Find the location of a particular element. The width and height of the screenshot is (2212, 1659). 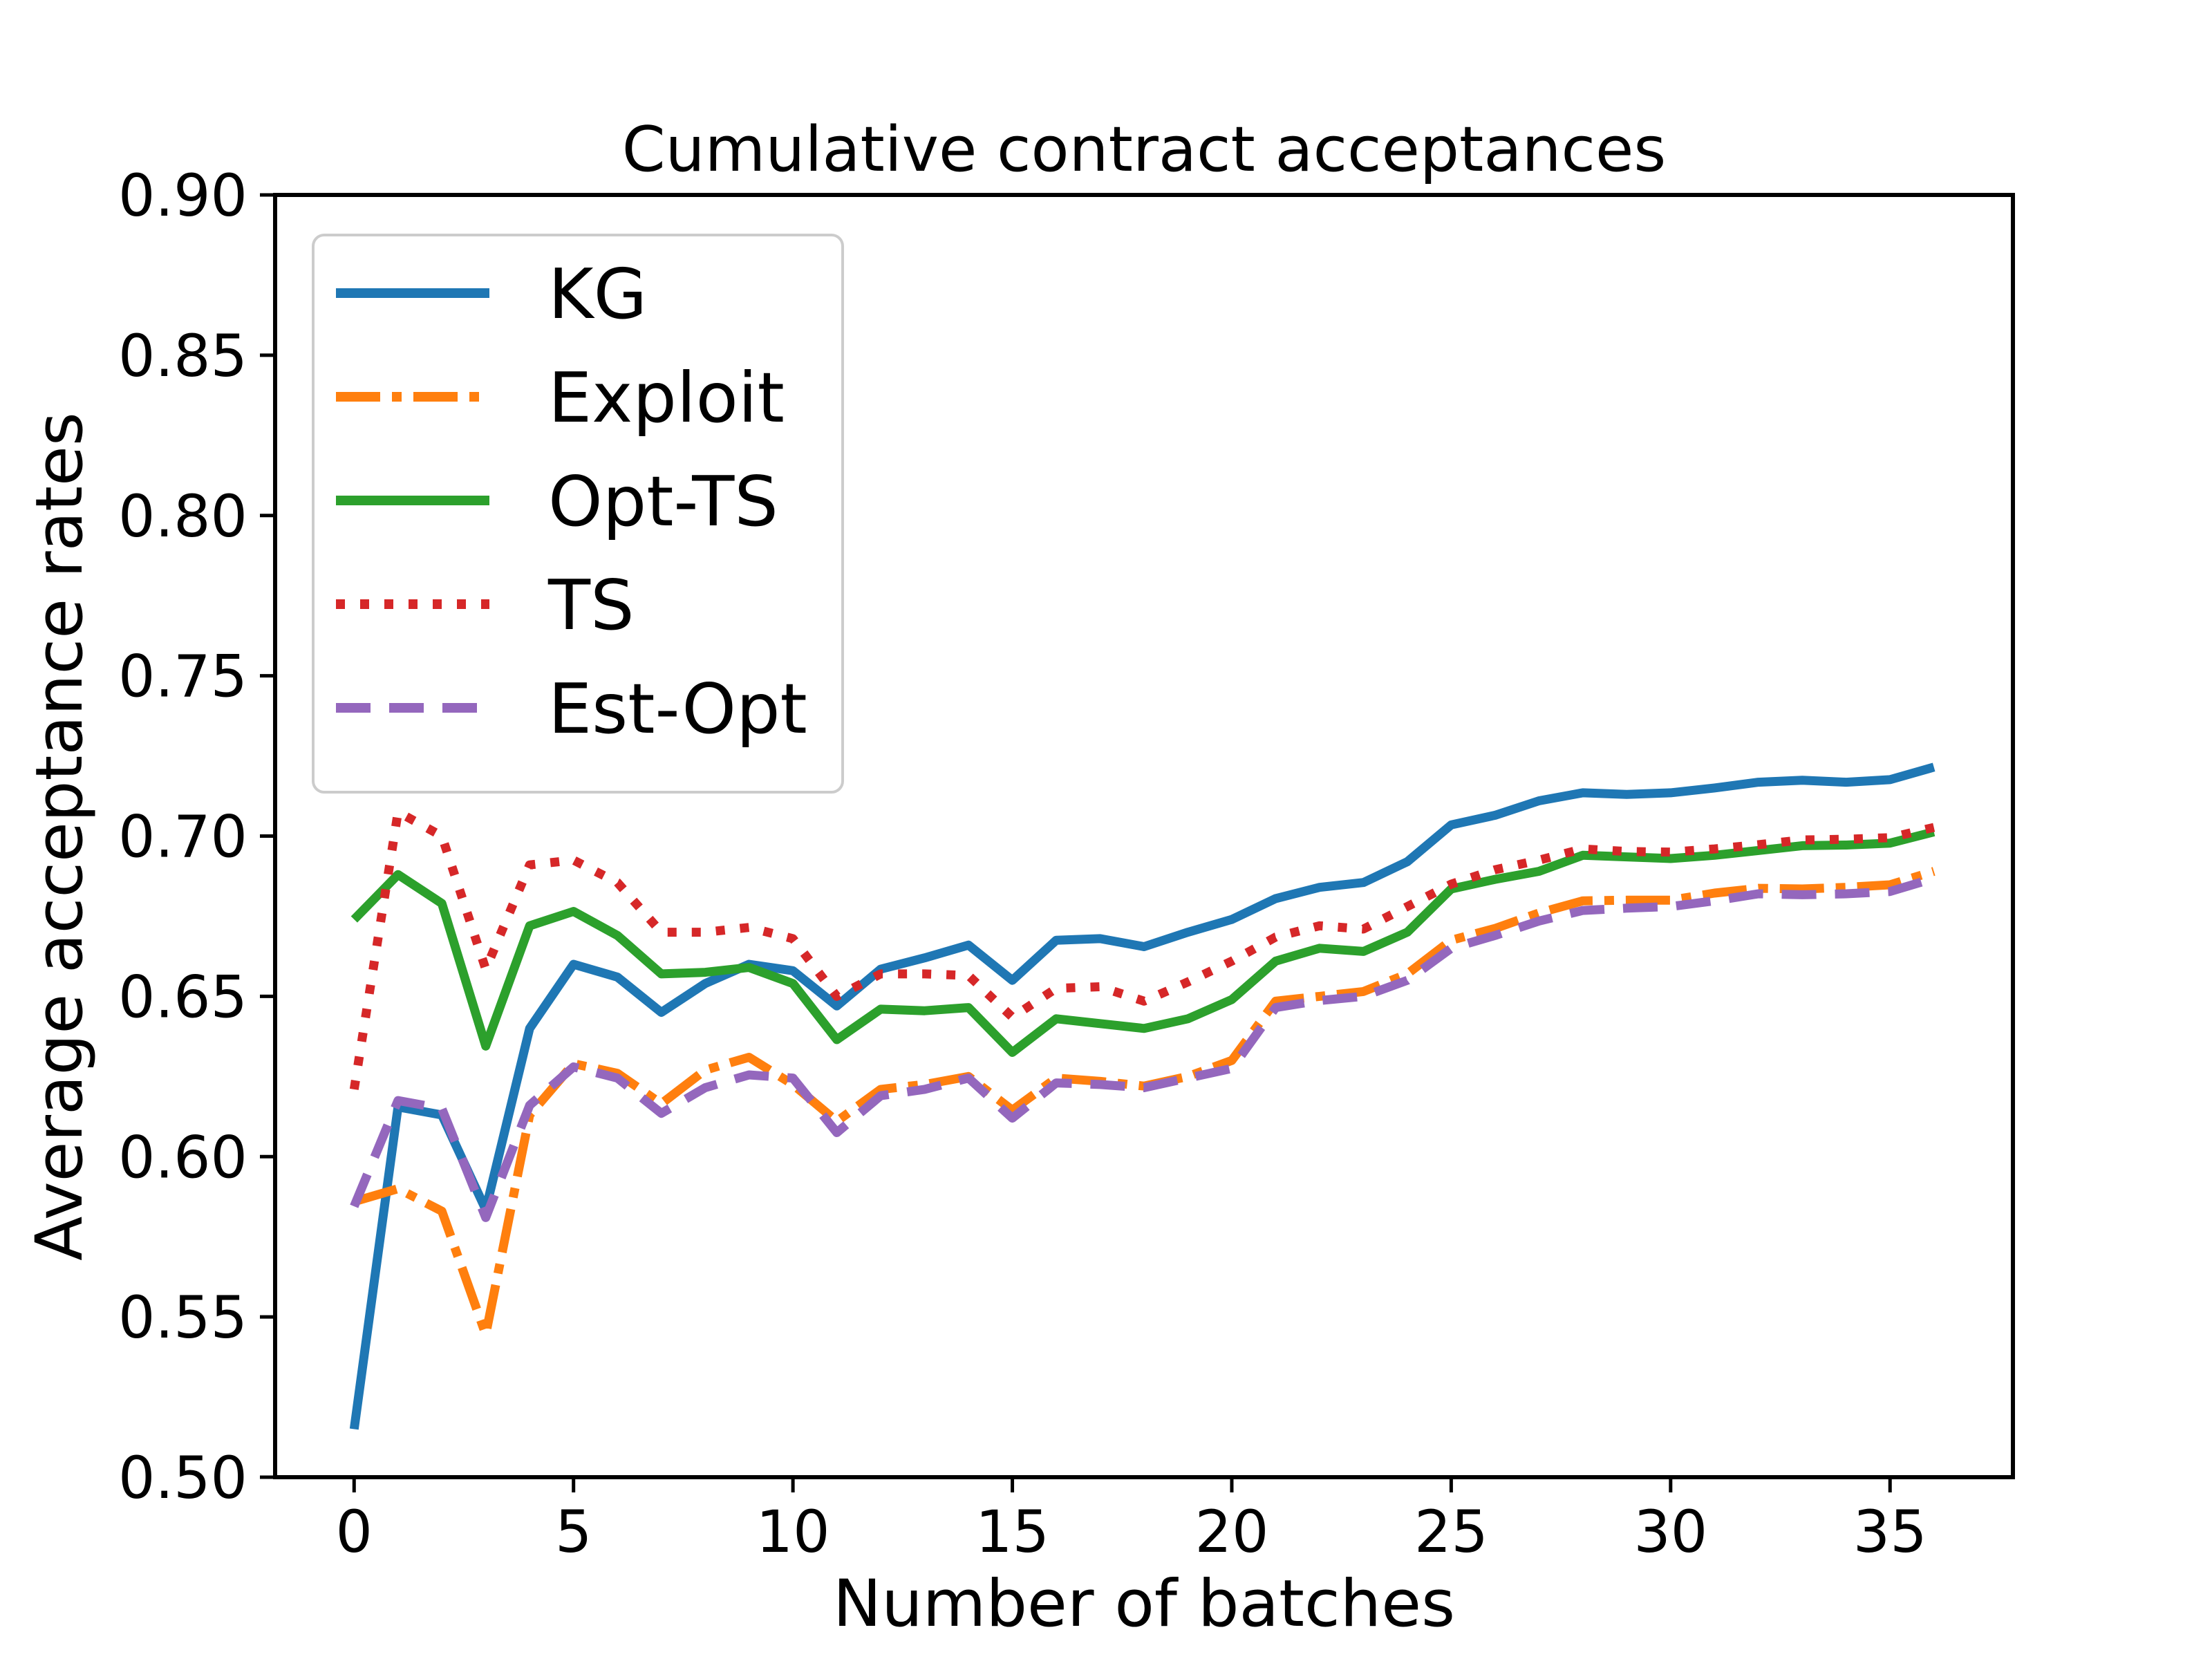

legend-label-Opt-TS: Opt-TS is located at coordinates (663, 501).